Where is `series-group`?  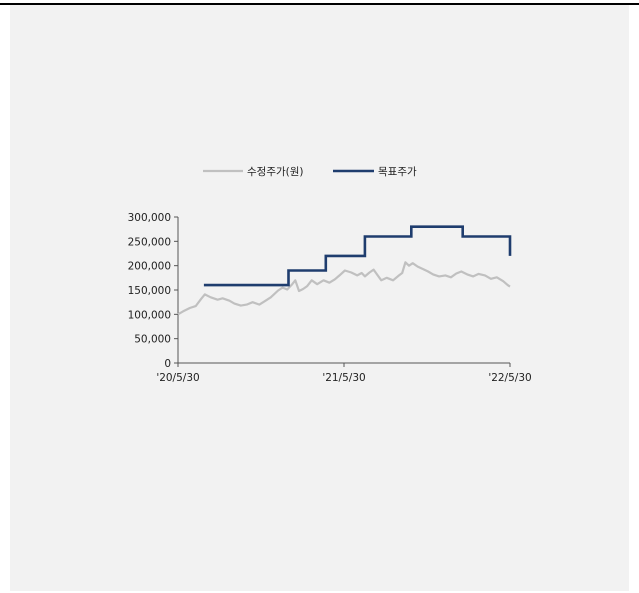 series-group is located at coordinates (344, 270).